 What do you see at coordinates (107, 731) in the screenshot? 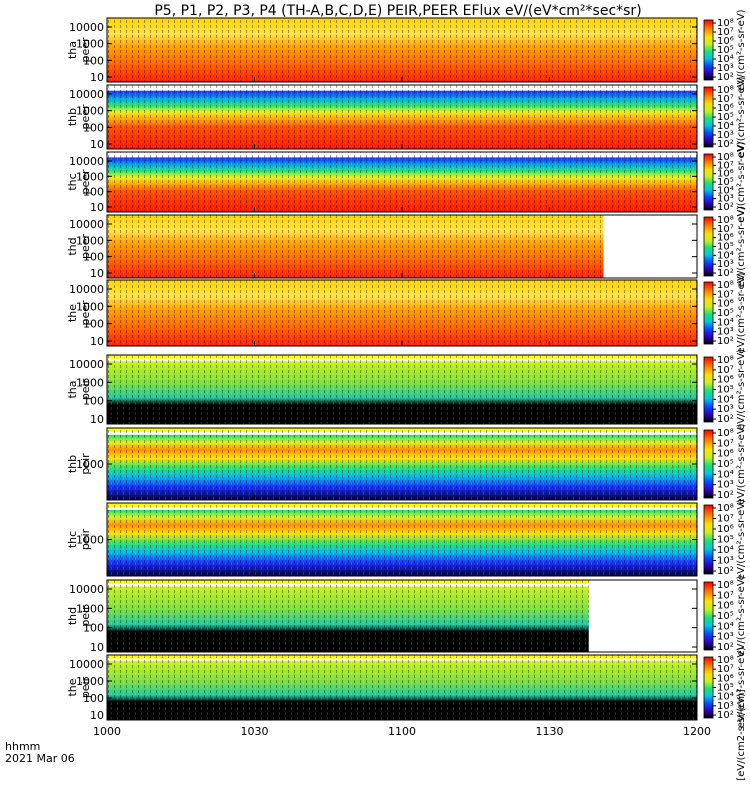
I see `x-tick-label: 1000` at bounding box center [107, 731].